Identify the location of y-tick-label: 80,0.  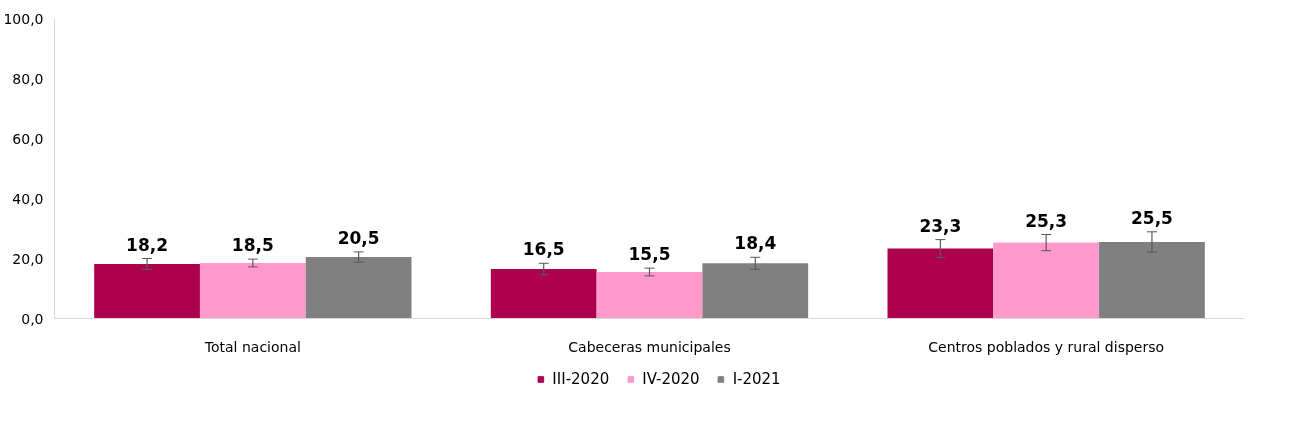
(28, 78).